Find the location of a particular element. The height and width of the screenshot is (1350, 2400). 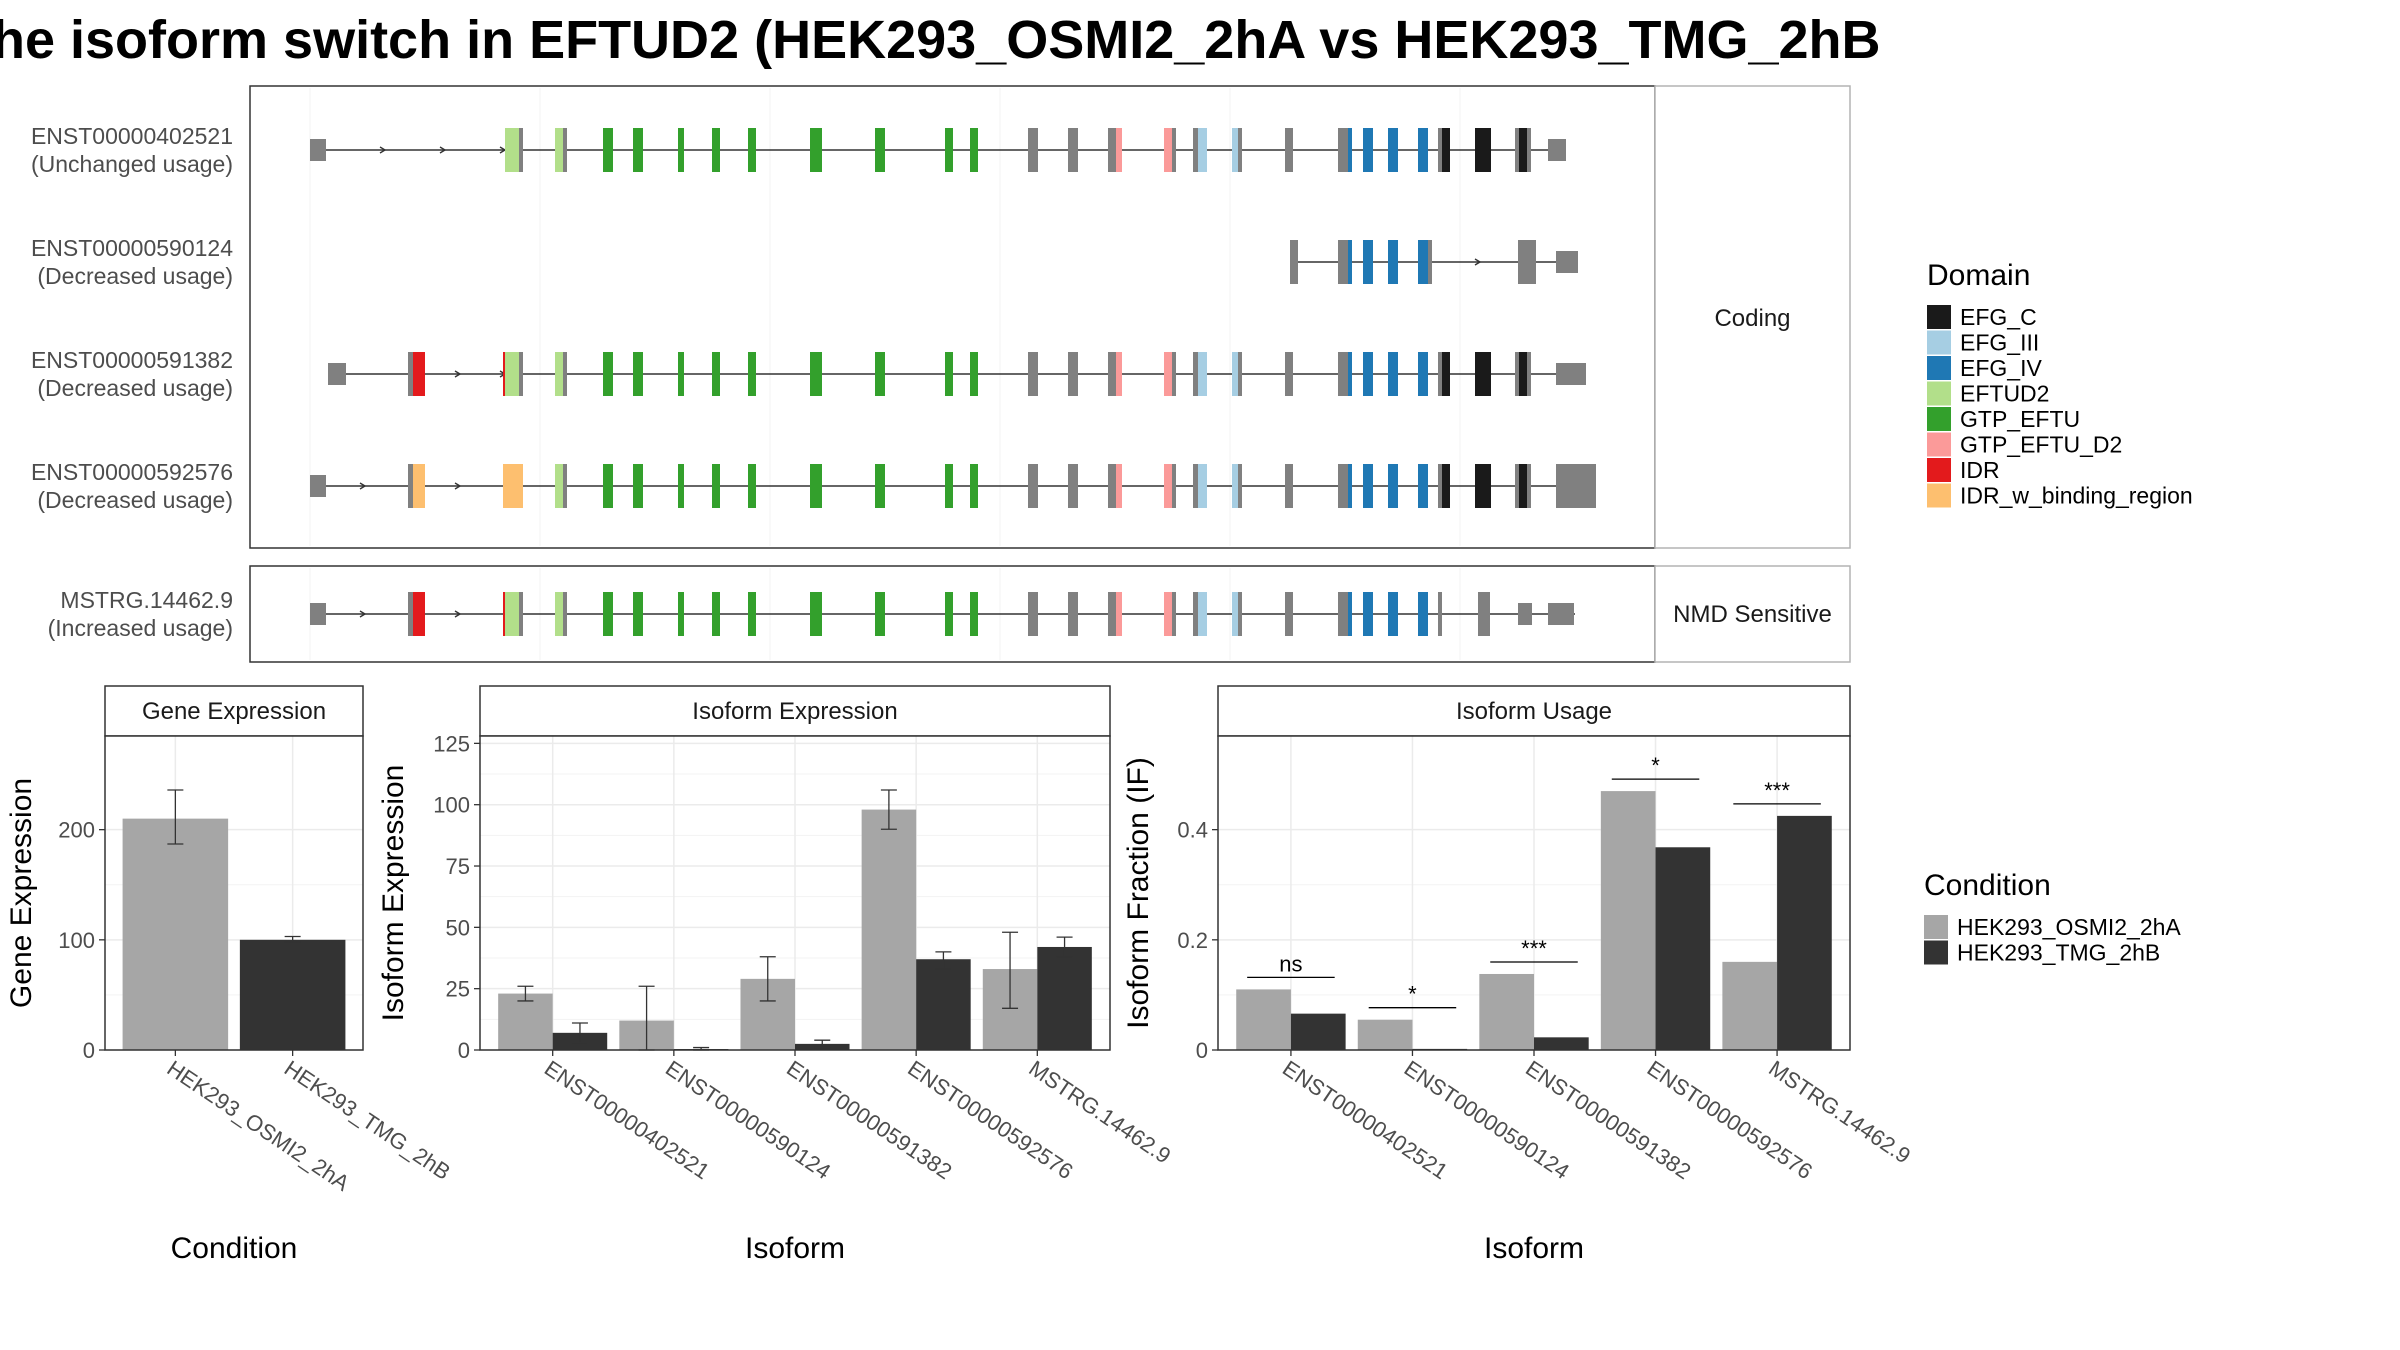

plot-frame is located at coordinates (234, 893).